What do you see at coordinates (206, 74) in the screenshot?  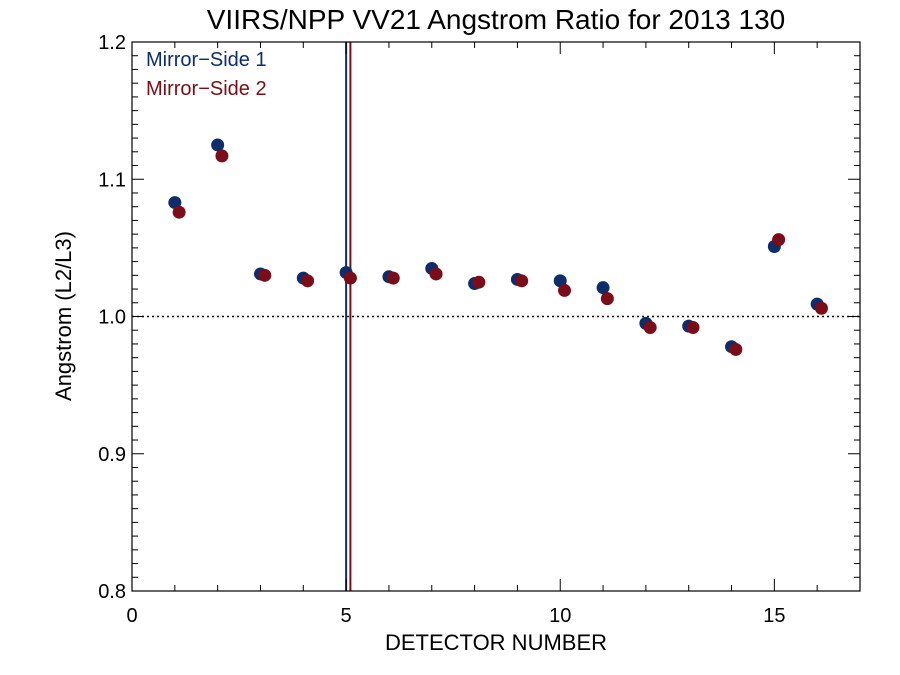 I see `legend: Mirror−Side 1 Mirror−Side 2` at bounding box center [206, 74].